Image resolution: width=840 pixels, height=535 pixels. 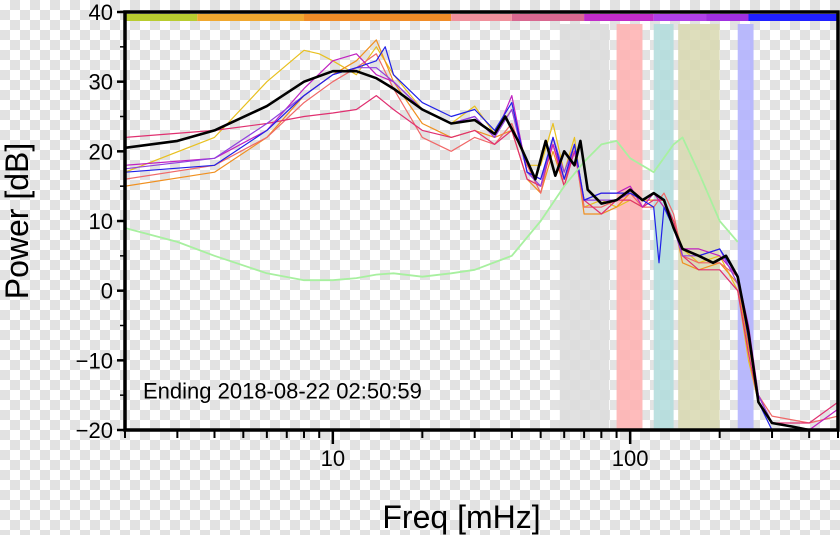 I want to click on y-tick-label: −20, so click(x=94, y=430).